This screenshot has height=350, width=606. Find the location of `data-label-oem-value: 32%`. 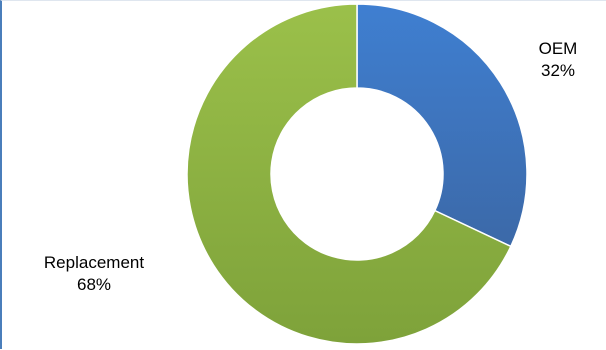

data-label-oem-value: 32% is located at coordinates (558, 70).